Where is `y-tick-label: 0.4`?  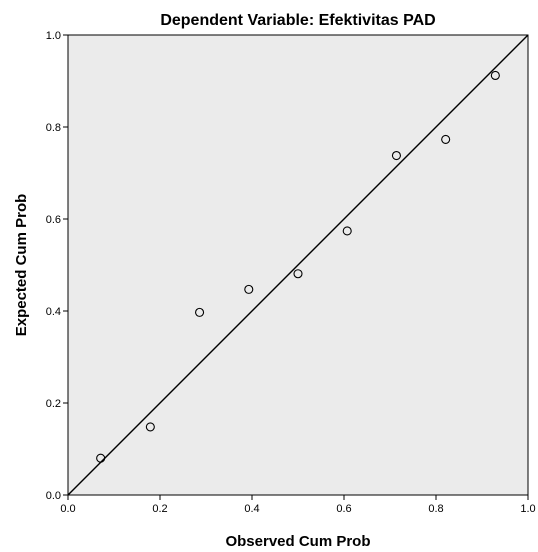
y-tick-label: 0.4 is located at coordinates (53, 312).